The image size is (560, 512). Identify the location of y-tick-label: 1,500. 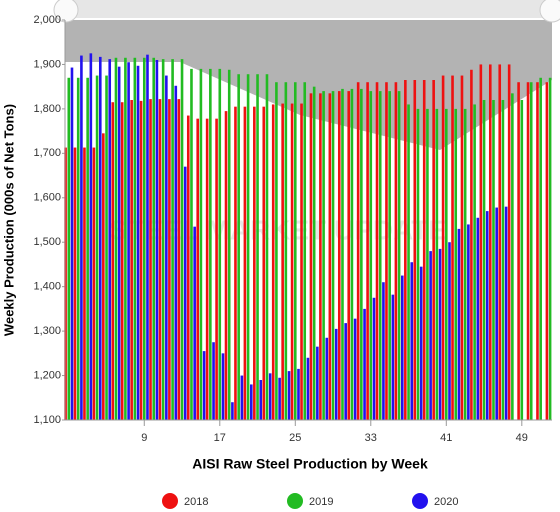
(47, 242).